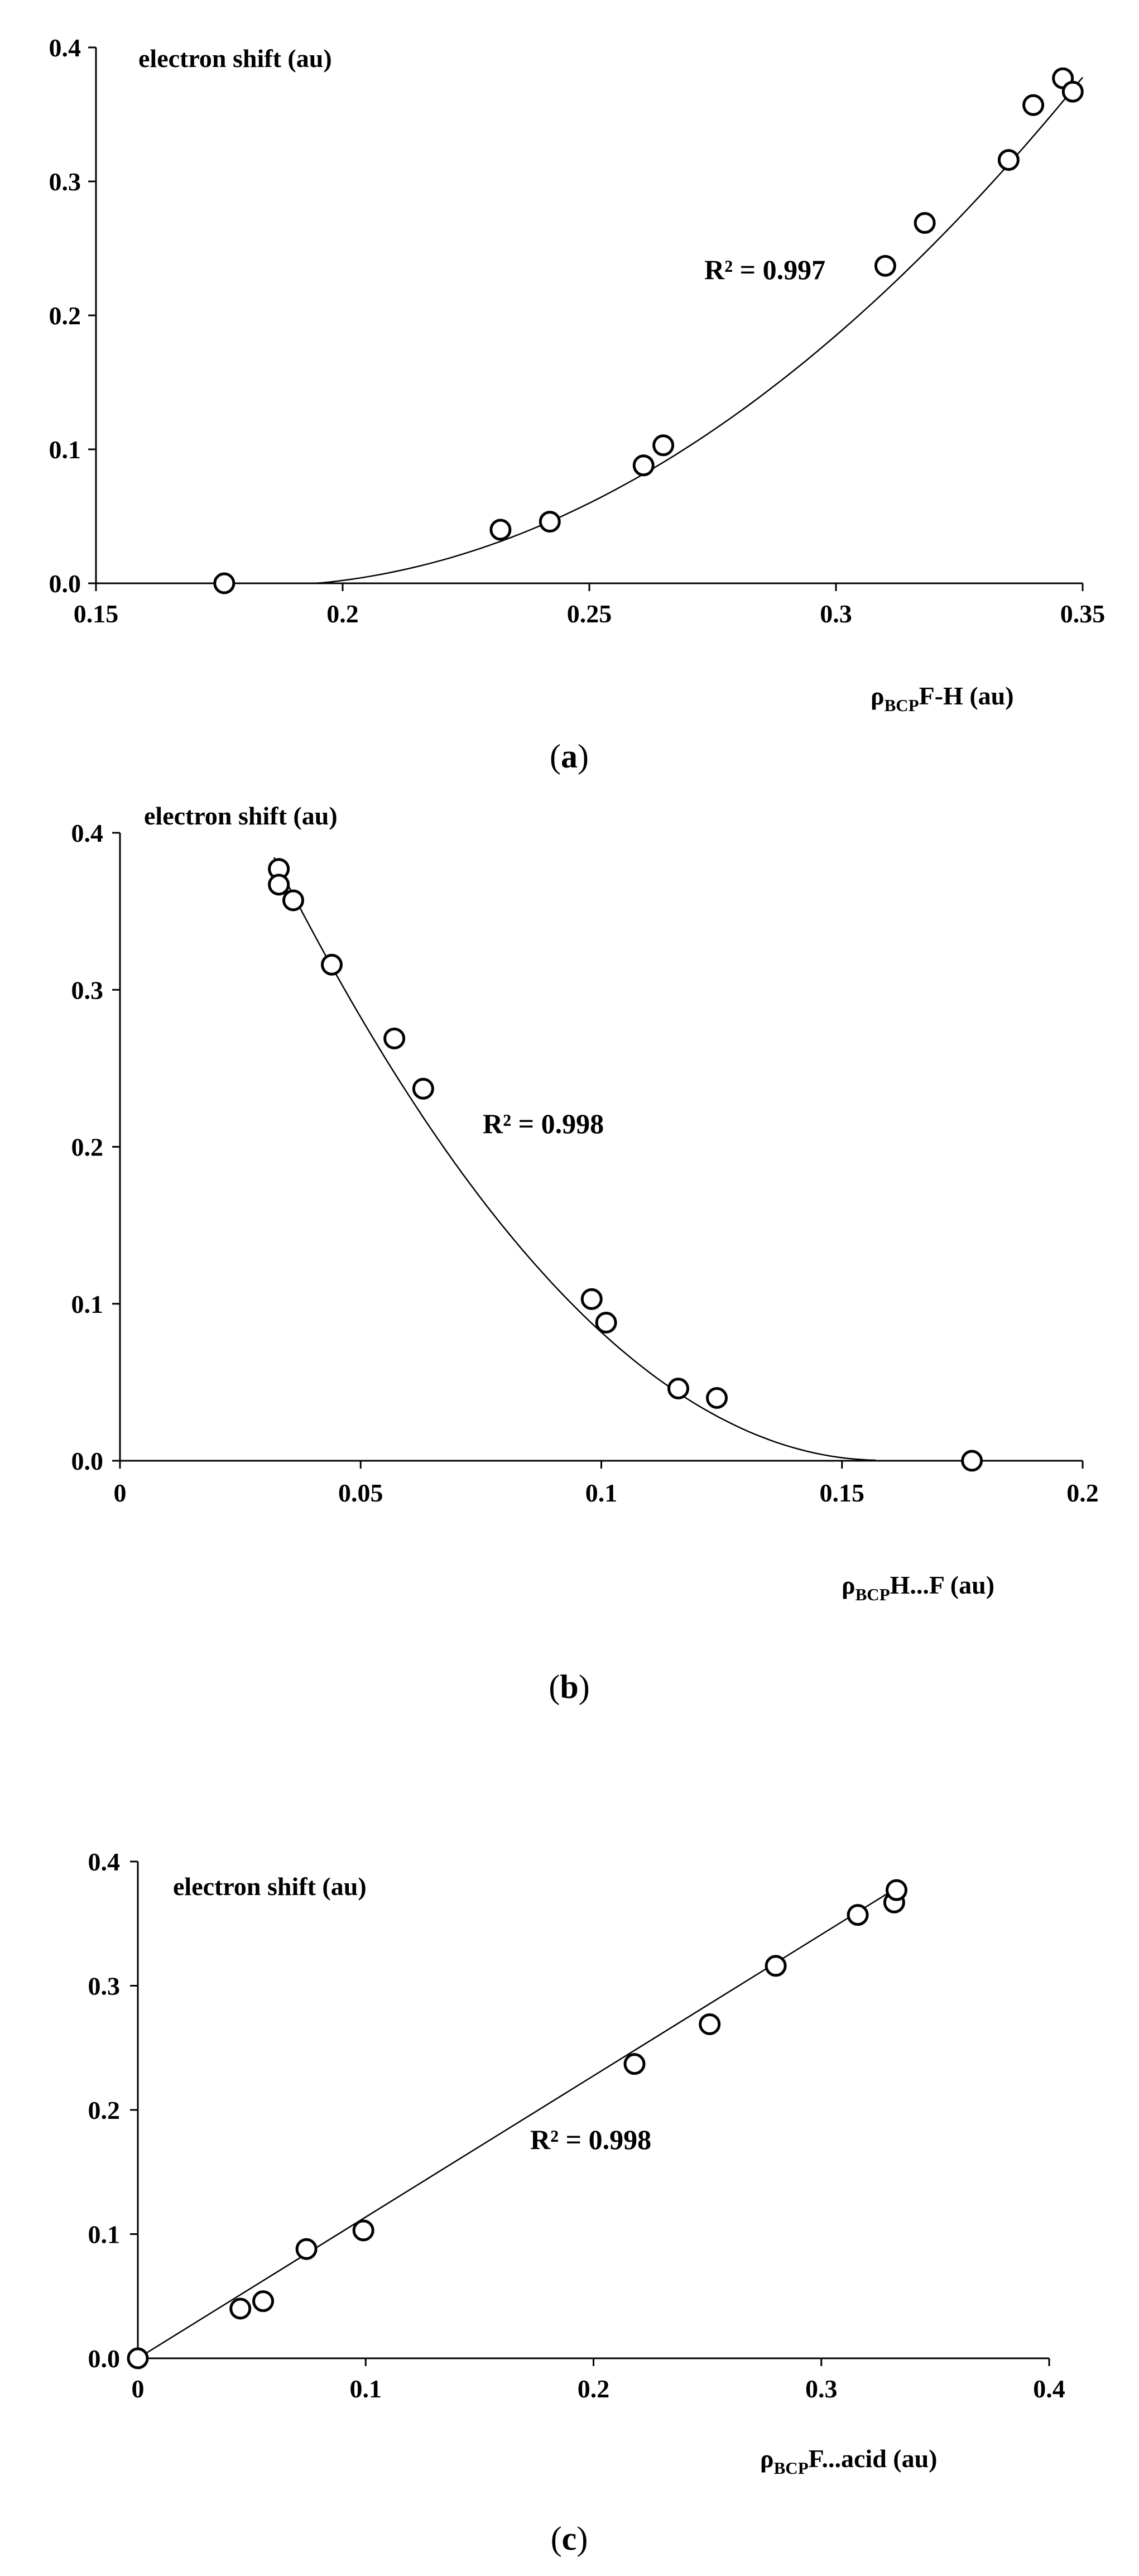 The width and height of the screenshot is (1139, 2576). What do you see at coordinates (569, 2538) in the screenshot?
I see `panel-caption: (c)` at bounding box center [569, 2538].